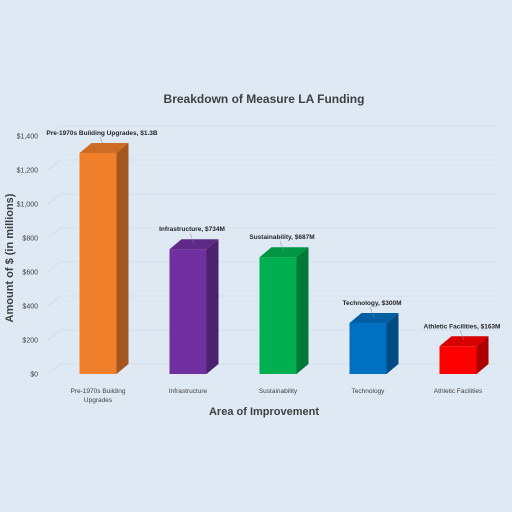  What do you see at coordinates (28, 256) in the screenshot?
I see `y-tick-labels: $0 $200 $400 $600 $800 $1,000 $1,200 $1,400` at bounding box center [28, 256].